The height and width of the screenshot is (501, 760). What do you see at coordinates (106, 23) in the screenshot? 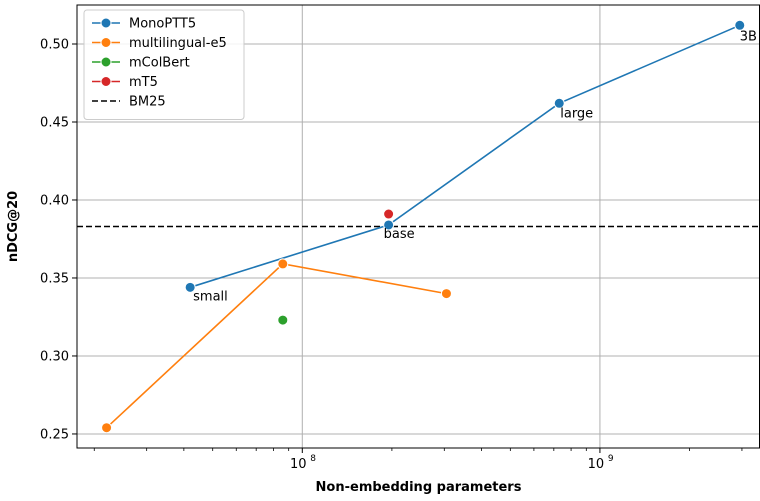
I see `legend-marker-monoptt5` at bounding box center [106, 23].